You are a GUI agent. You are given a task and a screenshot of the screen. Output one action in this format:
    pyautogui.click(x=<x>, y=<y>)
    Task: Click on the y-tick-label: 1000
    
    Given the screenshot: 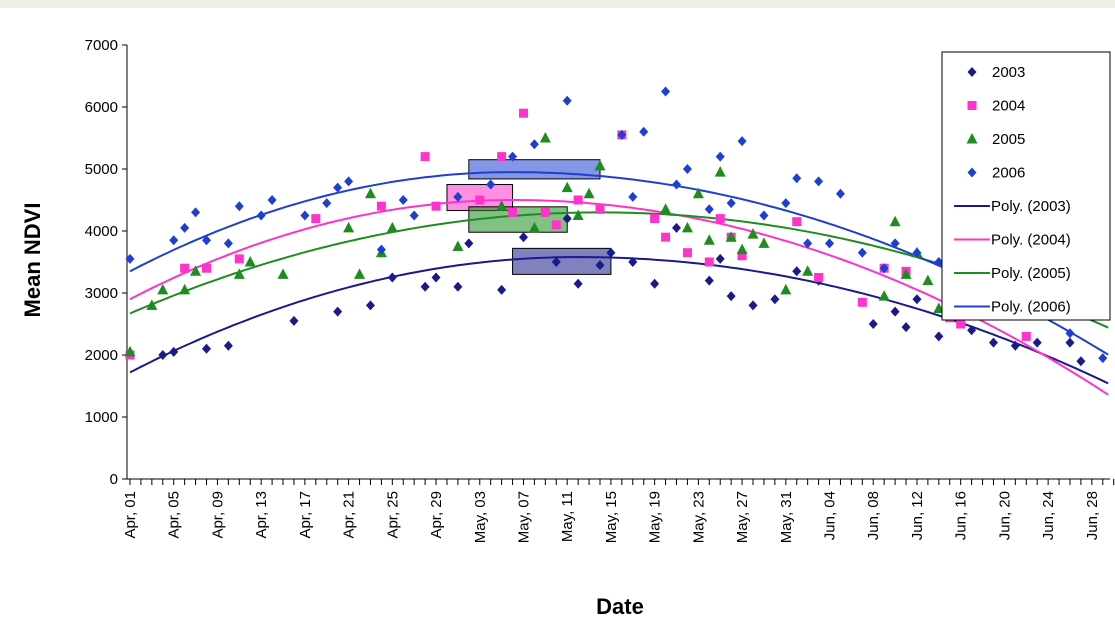 What is the action you would take?
    pyautogui.click(x=101, y=417)
    